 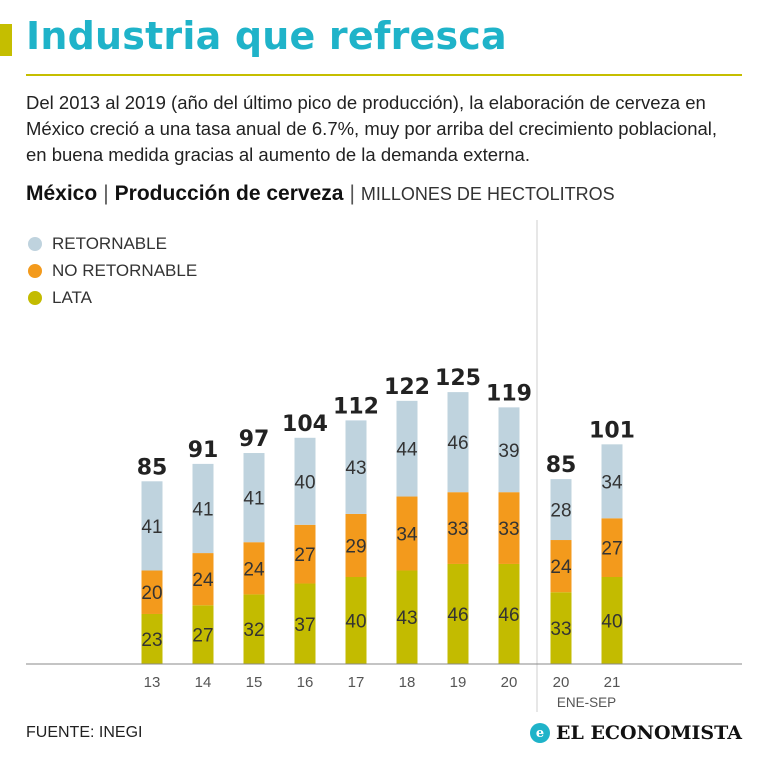 I want to click on chart-legend: RETORNABLE NO RETORNABLE LATA, so click(x=112, y=270).